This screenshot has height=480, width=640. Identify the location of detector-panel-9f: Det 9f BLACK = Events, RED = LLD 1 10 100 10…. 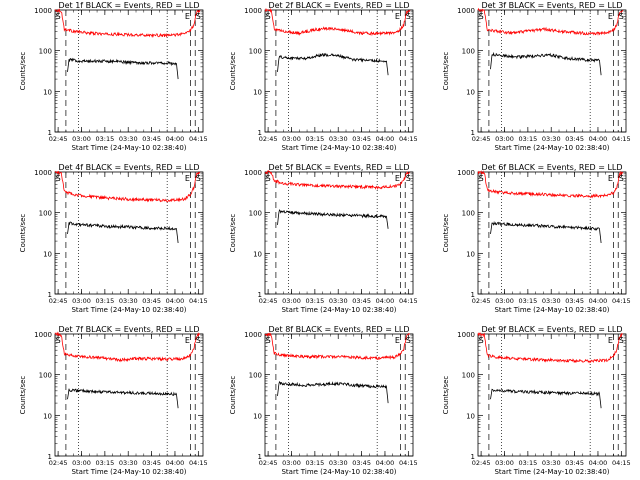
(536, 400).